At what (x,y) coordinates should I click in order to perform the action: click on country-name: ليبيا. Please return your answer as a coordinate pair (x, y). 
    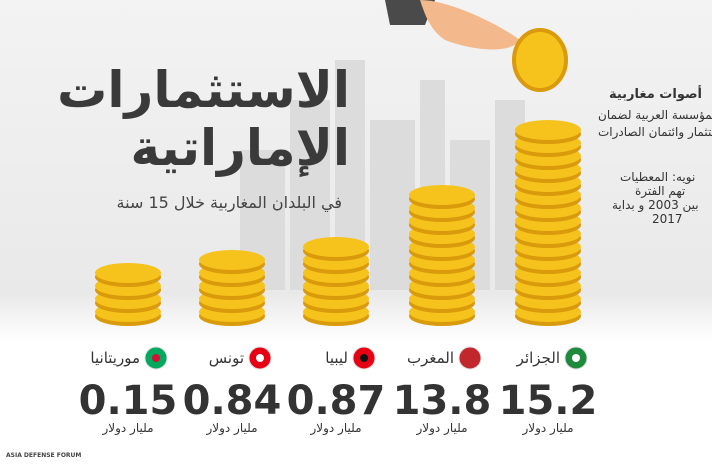
    Looking at the image, I should click on (336, 358).